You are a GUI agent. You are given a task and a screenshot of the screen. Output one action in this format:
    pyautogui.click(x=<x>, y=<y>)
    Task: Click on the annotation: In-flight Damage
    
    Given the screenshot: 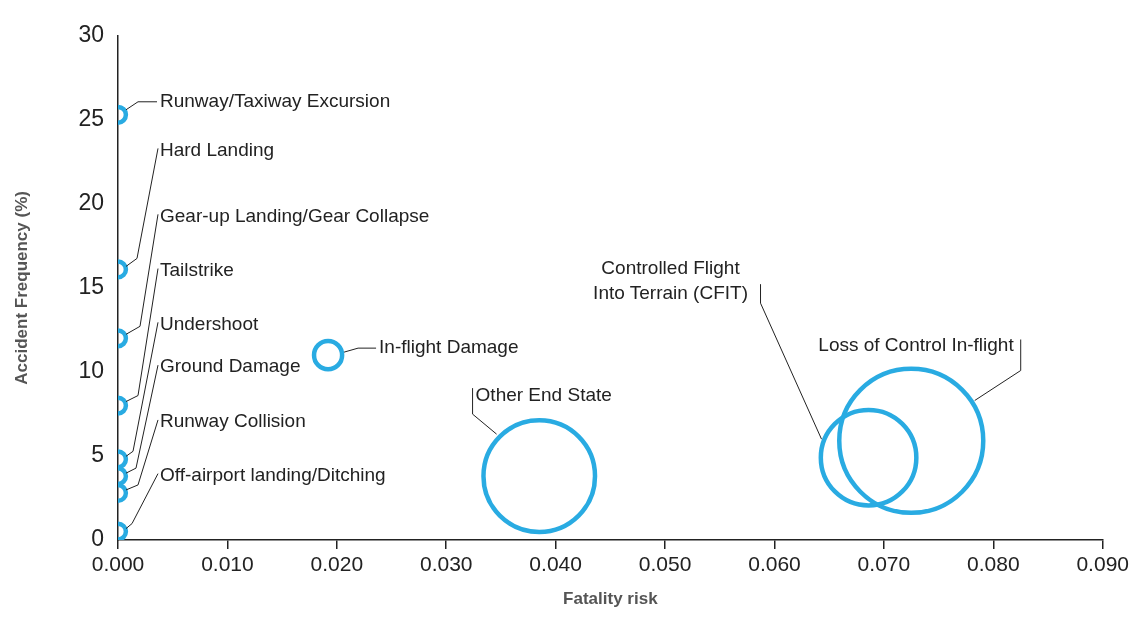 What is the action you would take?
    pyautogui.click(x=449, y=347)
    